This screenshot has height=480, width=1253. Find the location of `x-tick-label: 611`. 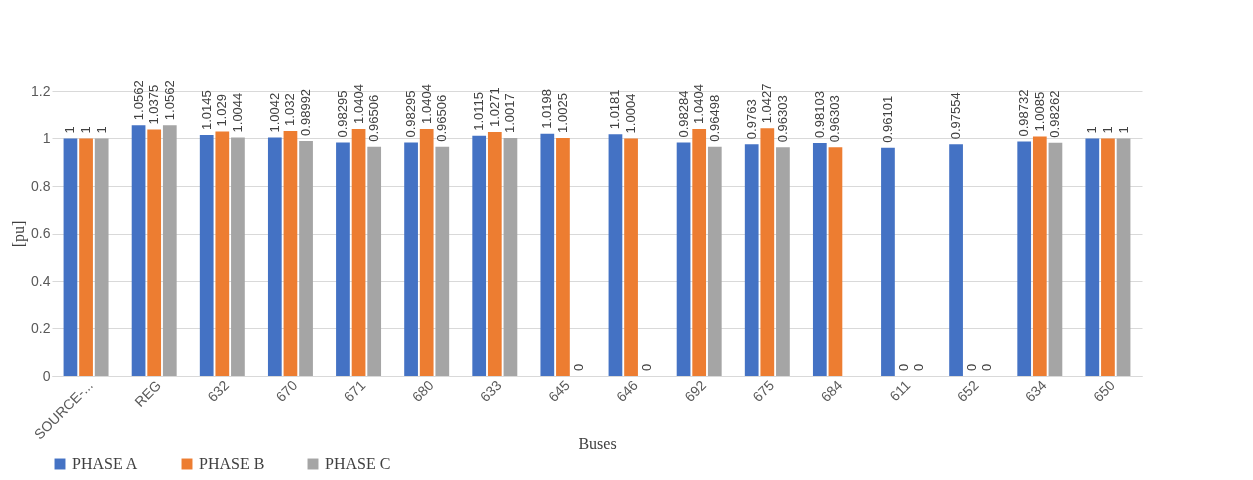

x-tick-label: 611 is located at coordinates (900, 390).